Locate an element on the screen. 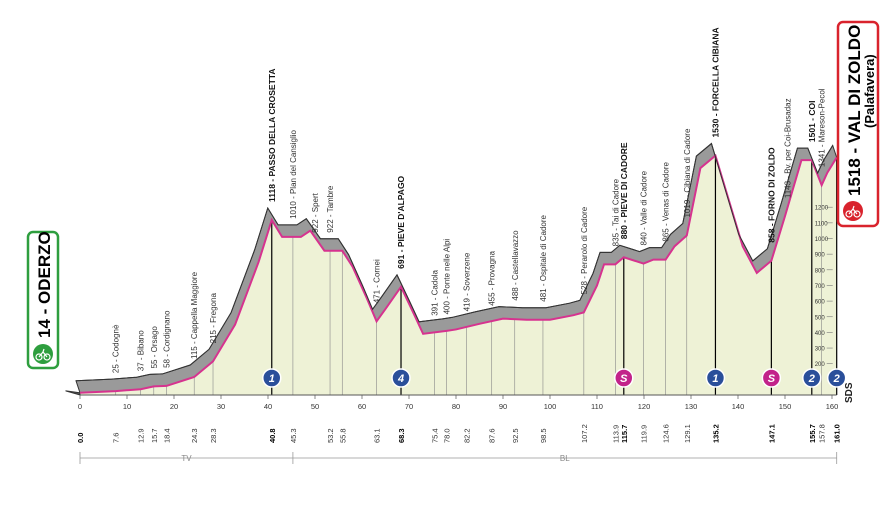  sds-logo: SDS is located at coordinates (849, 392).